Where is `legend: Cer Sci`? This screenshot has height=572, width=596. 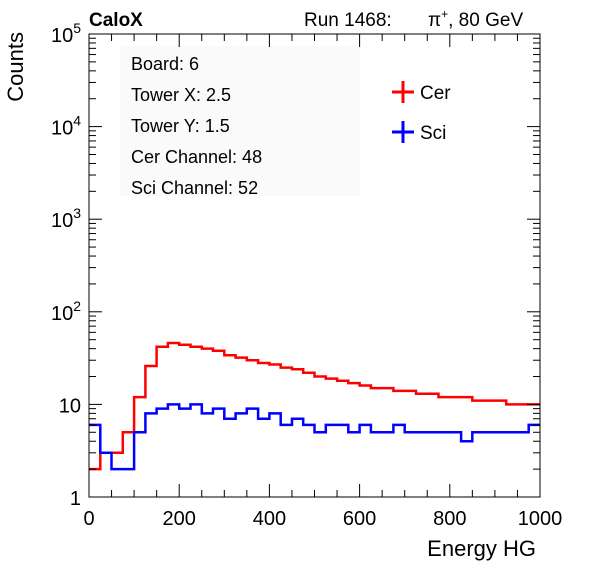
legend: Cer Sci is located at coordinates (421, 112).